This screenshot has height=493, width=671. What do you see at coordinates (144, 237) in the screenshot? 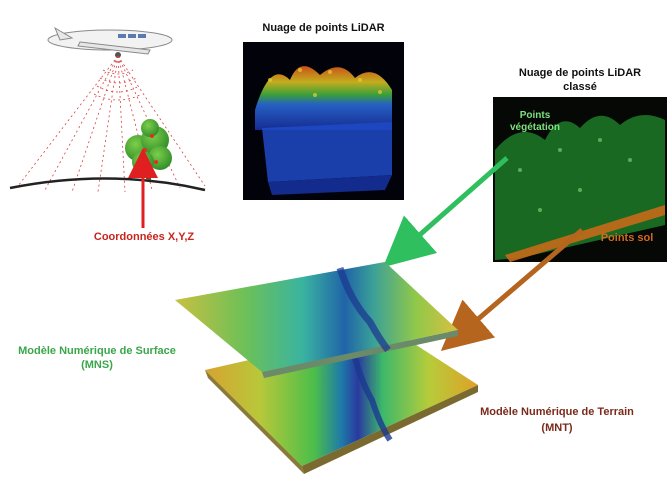
I see `coordinates-label: Coordonnées X,Y,Z` at bounding box center [144, 237].